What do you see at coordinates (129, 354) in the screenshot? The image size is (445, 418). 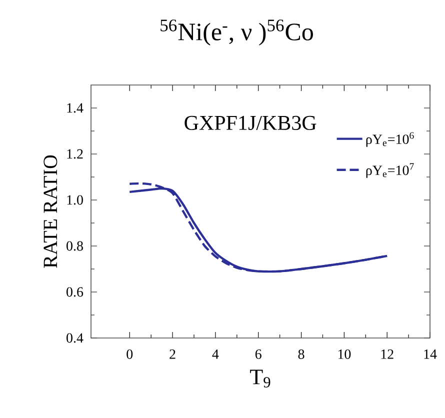 I see `x-tick-label: 0` at bounding box center [129, 354].